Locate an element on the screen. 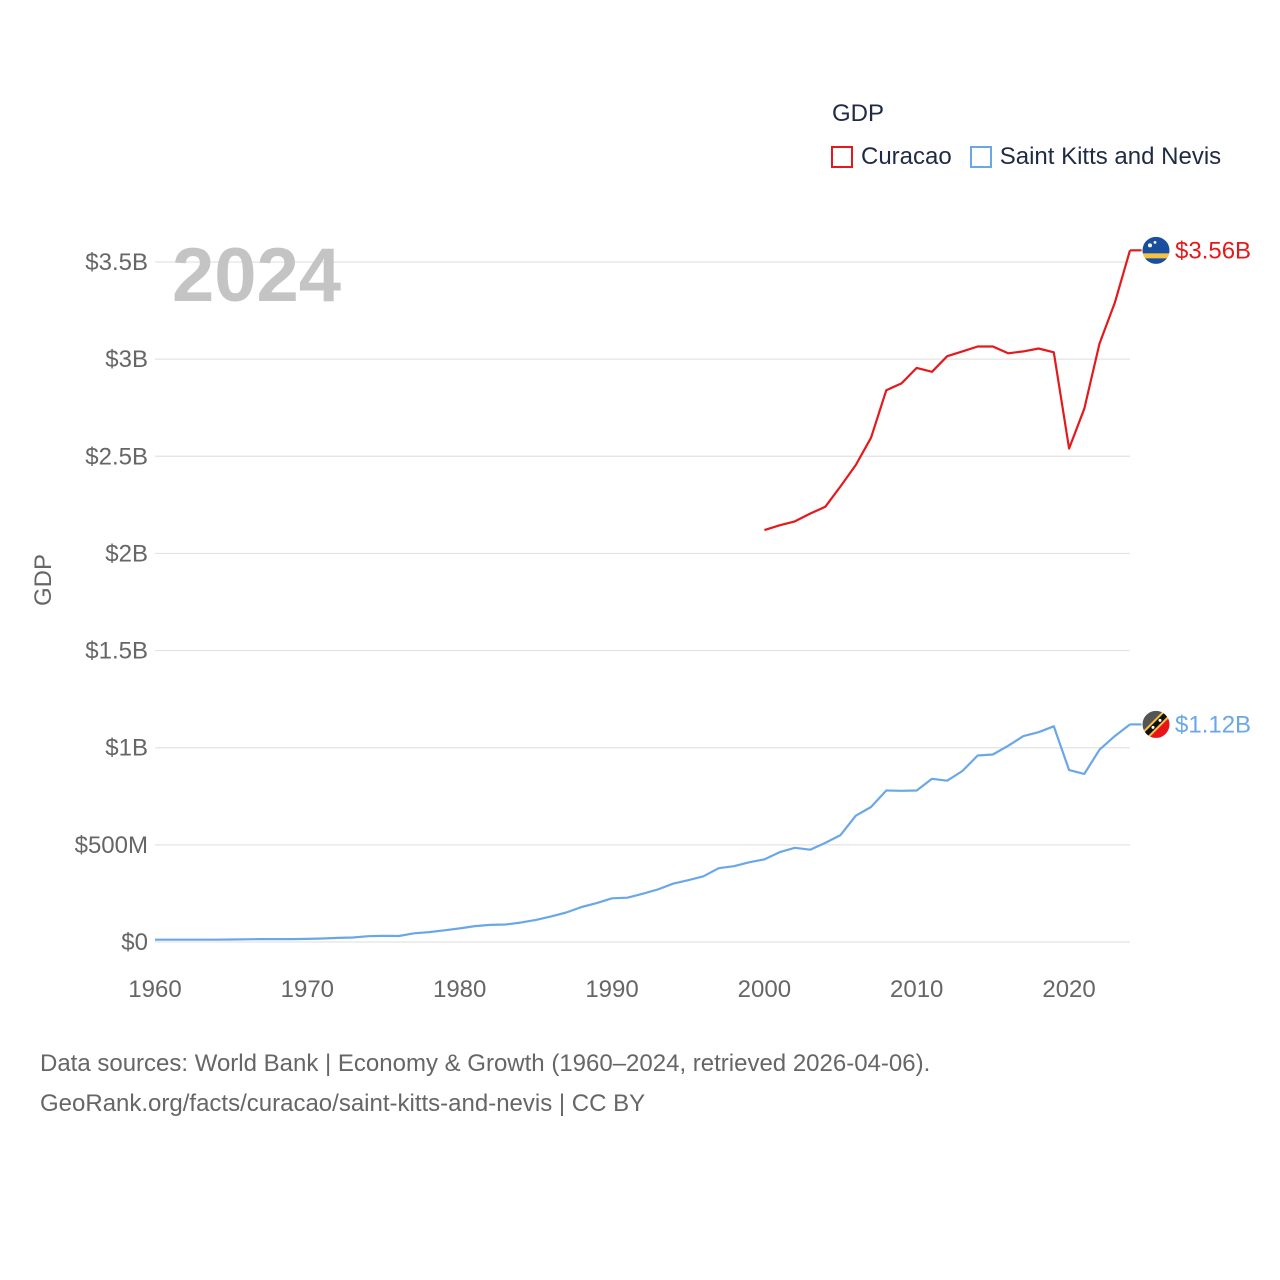  x-tick-label: 1980 is located at coordinates (459, 989).